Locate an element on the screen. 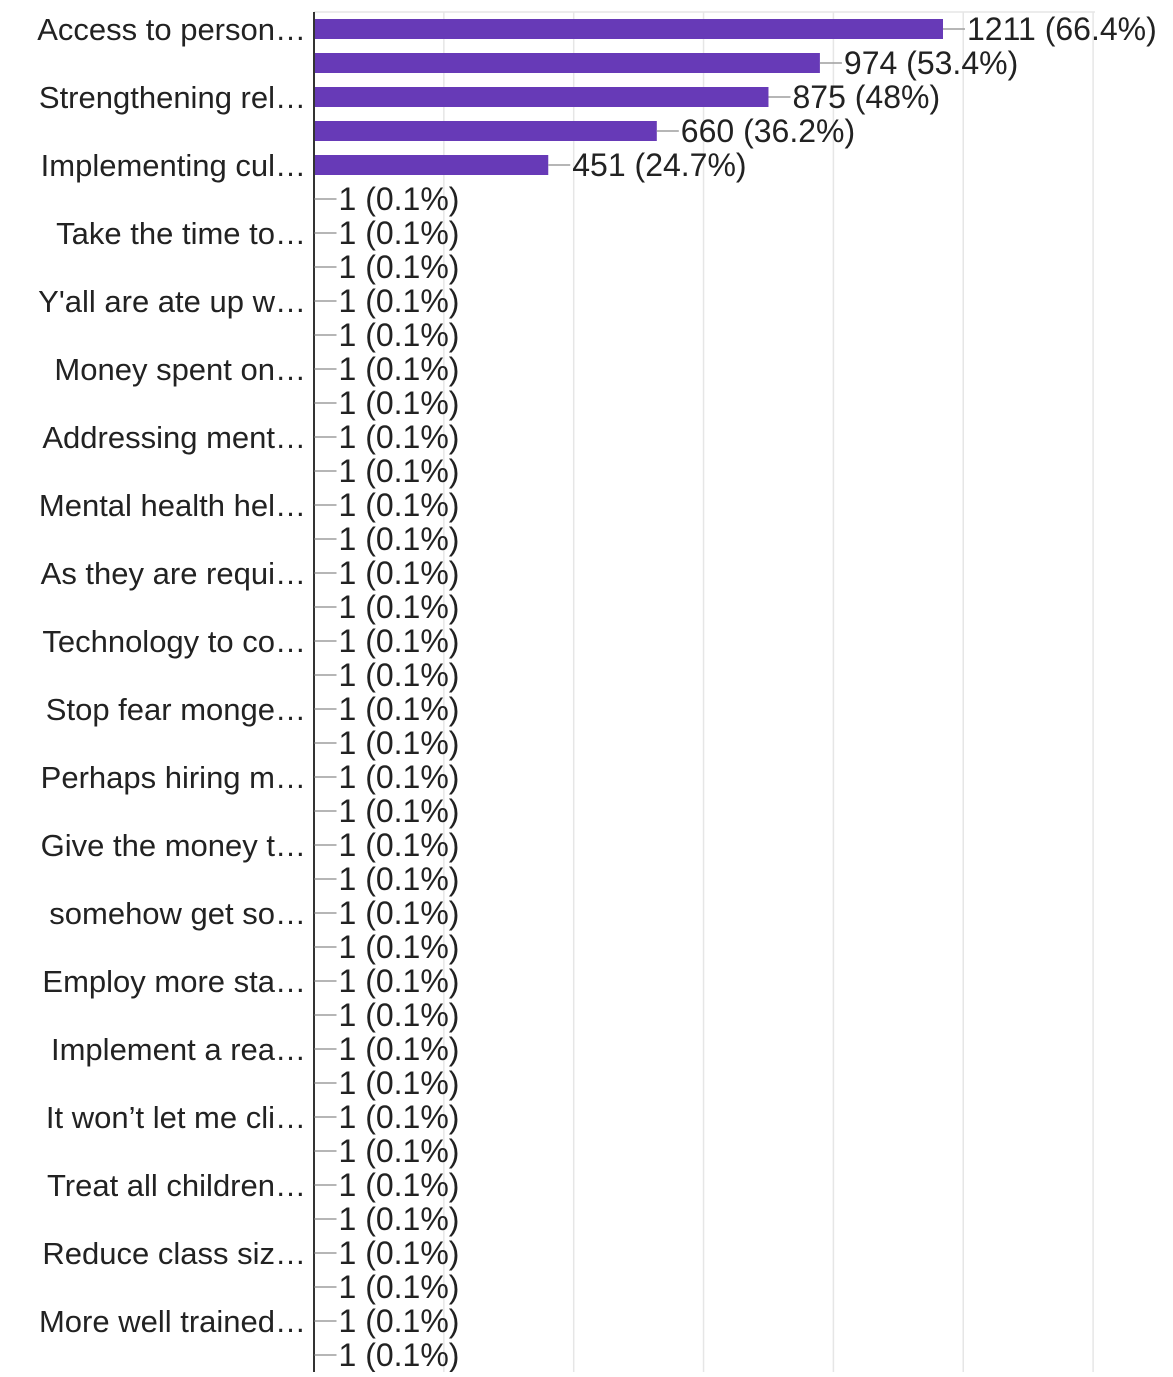 The width and height of the screenshot is (1173, 1377). data-label: 1211 (66.4%) is located at coordinates (1062, 29).